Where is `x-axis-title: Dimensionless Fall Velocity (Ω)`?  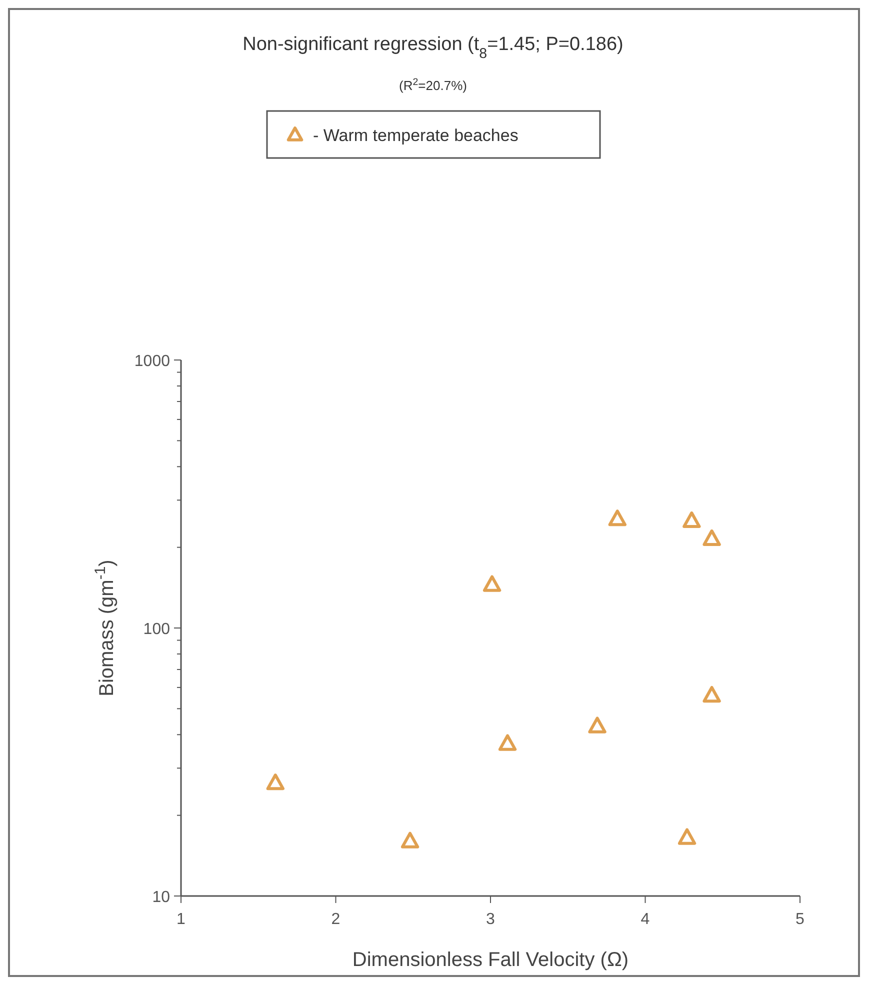
x-axis-title: Dimensionless Fall Velocity (Ω) is located at coordinates (490, 960).